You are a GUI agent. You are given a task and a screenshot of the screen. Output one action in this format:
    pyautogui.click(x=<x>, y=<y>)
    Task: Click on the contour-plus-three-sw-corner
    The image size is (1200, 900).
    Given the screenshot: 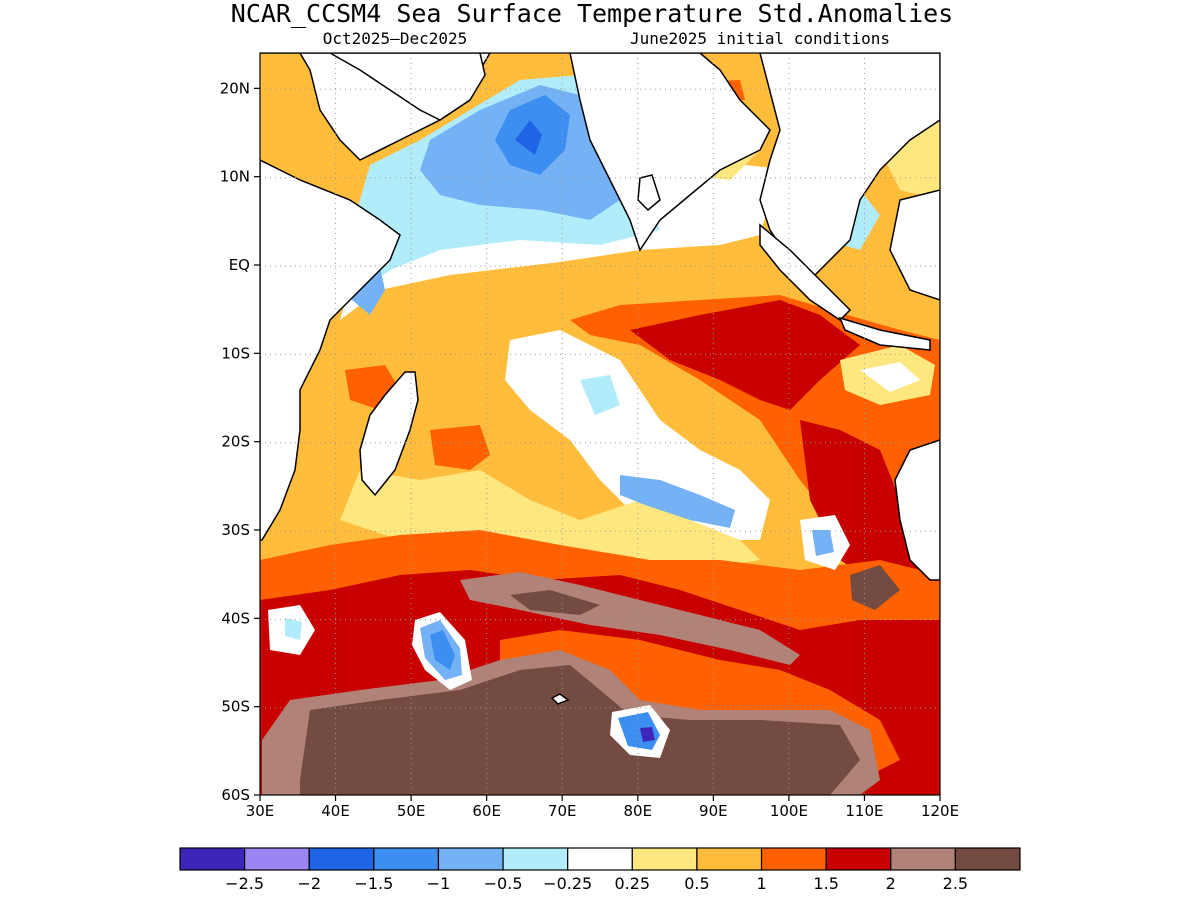 What is the action you would take?
    pyautogui.click(x=875, y=587)
    